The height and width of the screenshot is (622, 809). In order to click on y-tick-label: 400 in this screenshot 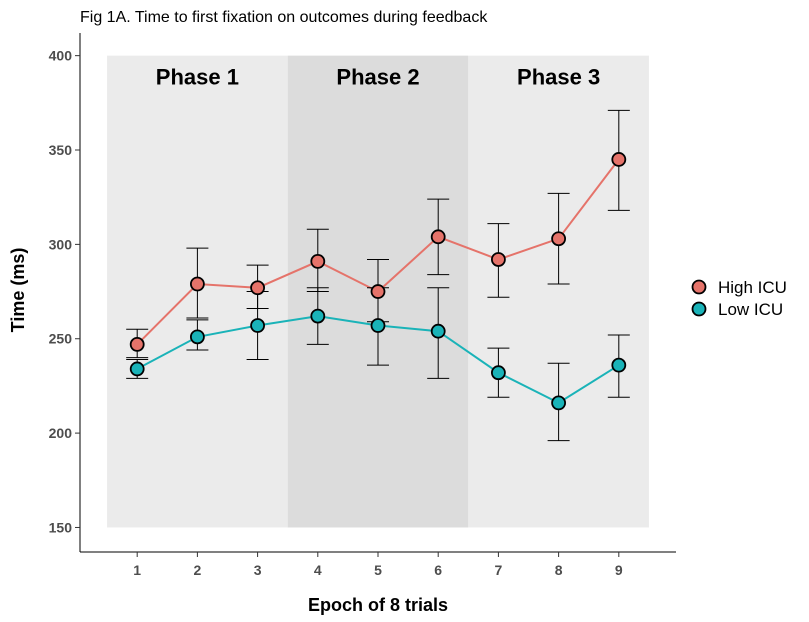, I will do `click(61, 56)`.